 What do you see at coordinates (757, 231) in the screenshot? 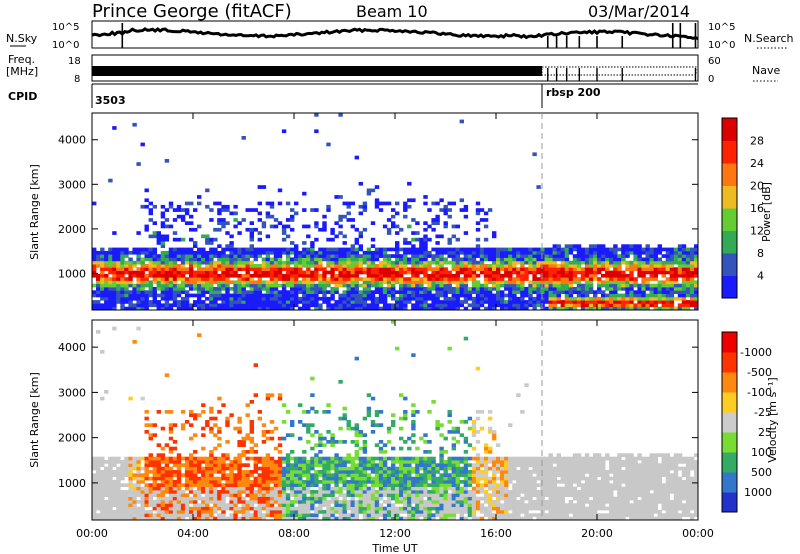
I see `colorbar-tick-label: 12` at bounding box center [757, 231].